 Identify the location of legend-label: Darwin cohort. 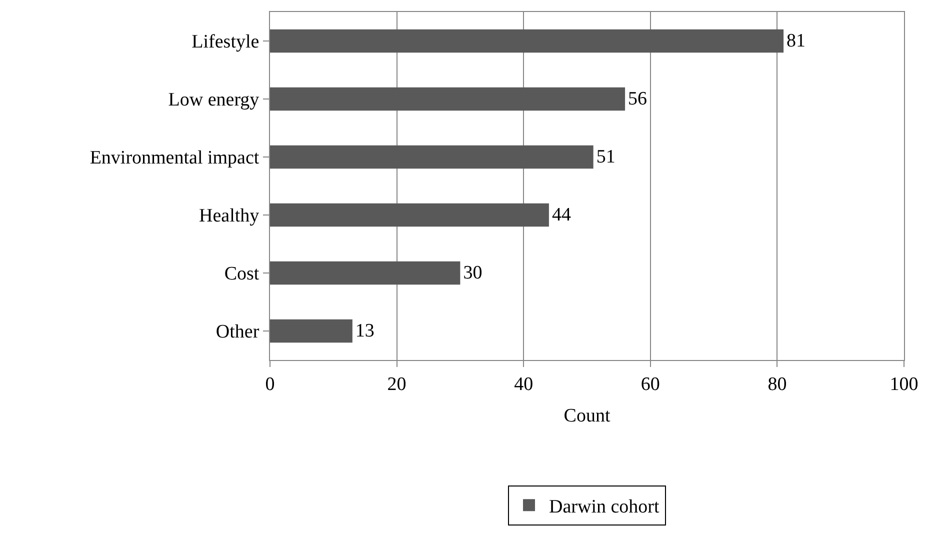
(604, 507).